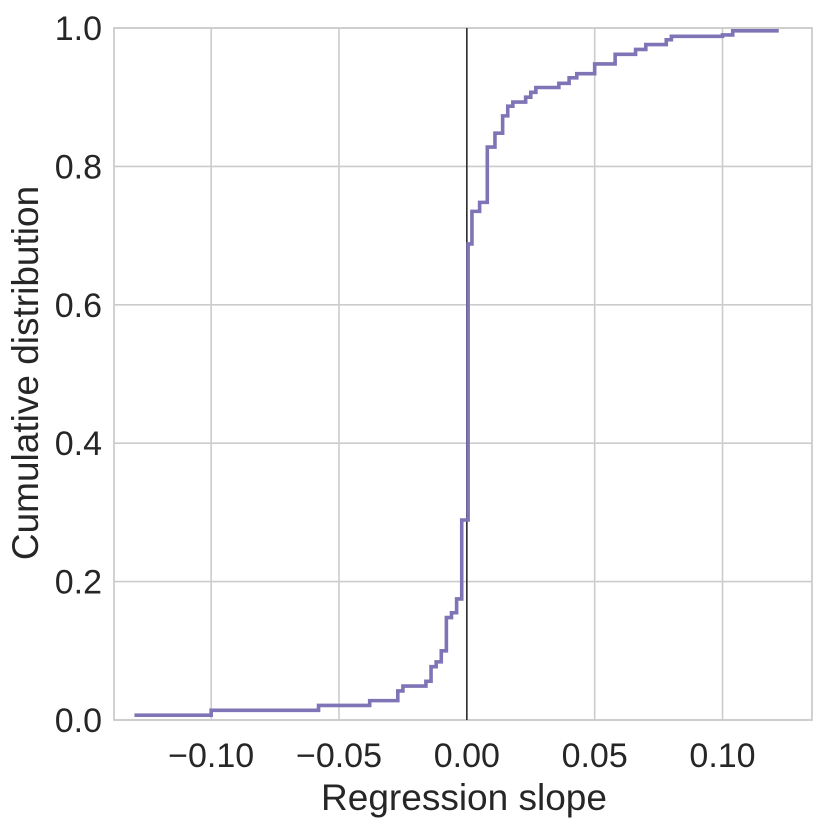  Describe the element at coordinates (467, 756) in the screenshot. I see `x-tick-label: 0.00` at that location.